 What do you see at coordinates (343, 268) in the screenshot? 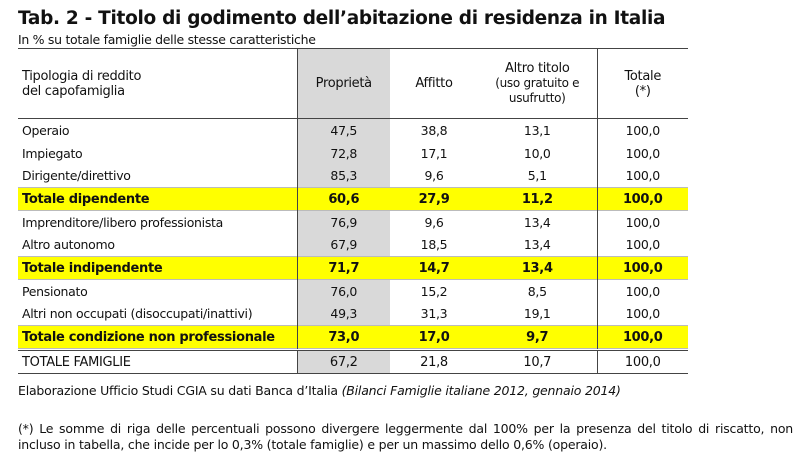
I see `cell-proprieta: 71,7` at bounding box center [343, 268].